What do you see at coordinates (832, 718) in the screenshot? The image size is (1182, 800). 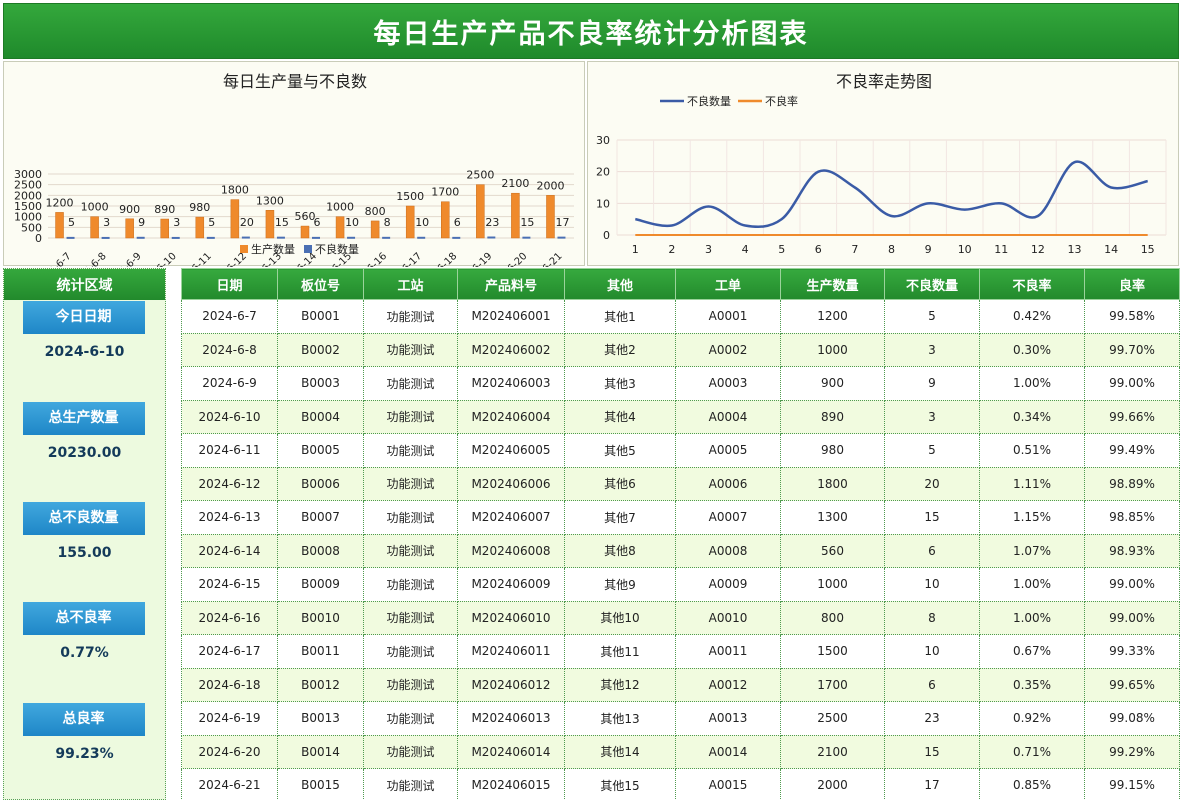 I see `table-cell: 2500` at bounding box center [832, 718].